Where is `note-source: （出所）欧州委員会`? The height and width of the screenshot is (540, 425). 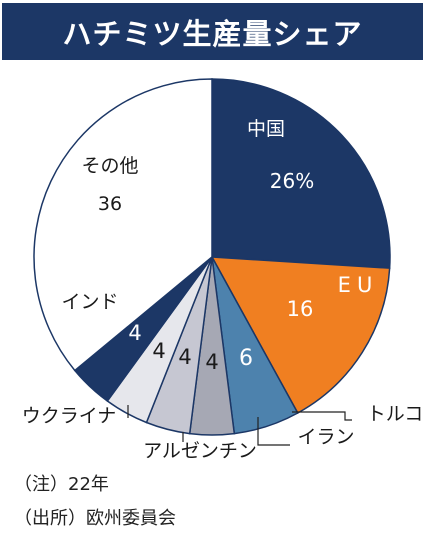 note-source: （出所）欧州委員会 is located at coordinates (95, 518).